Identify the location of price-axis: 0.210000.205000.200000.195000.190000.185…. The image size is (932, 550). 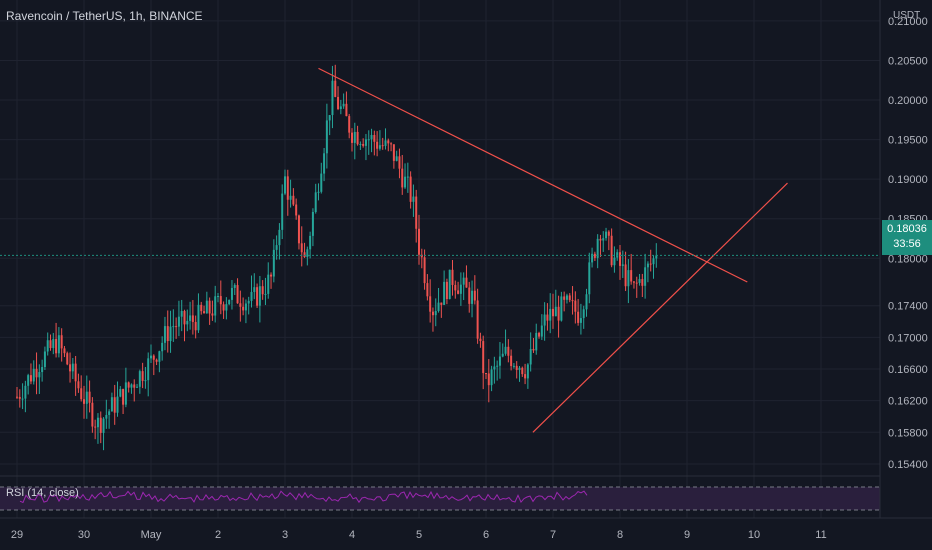
(908, 243).